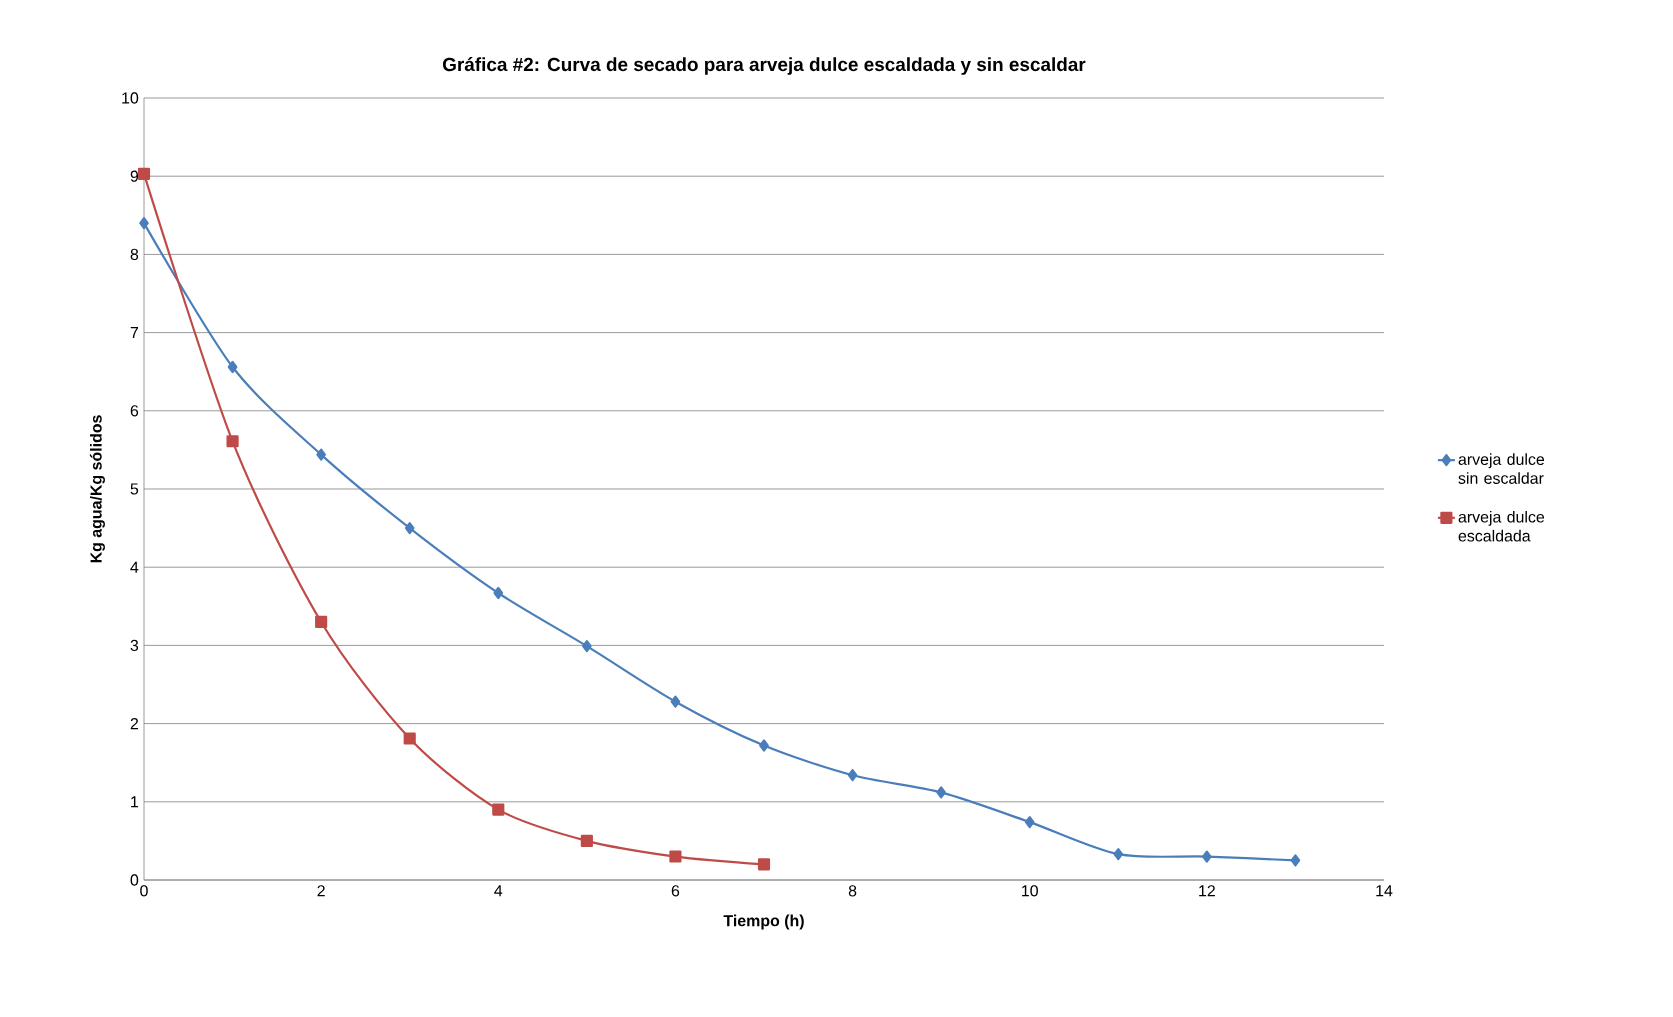 The image size is (1673, 1017). I want to click on x-axis-title: Tiempo (h), so click(763, 922).